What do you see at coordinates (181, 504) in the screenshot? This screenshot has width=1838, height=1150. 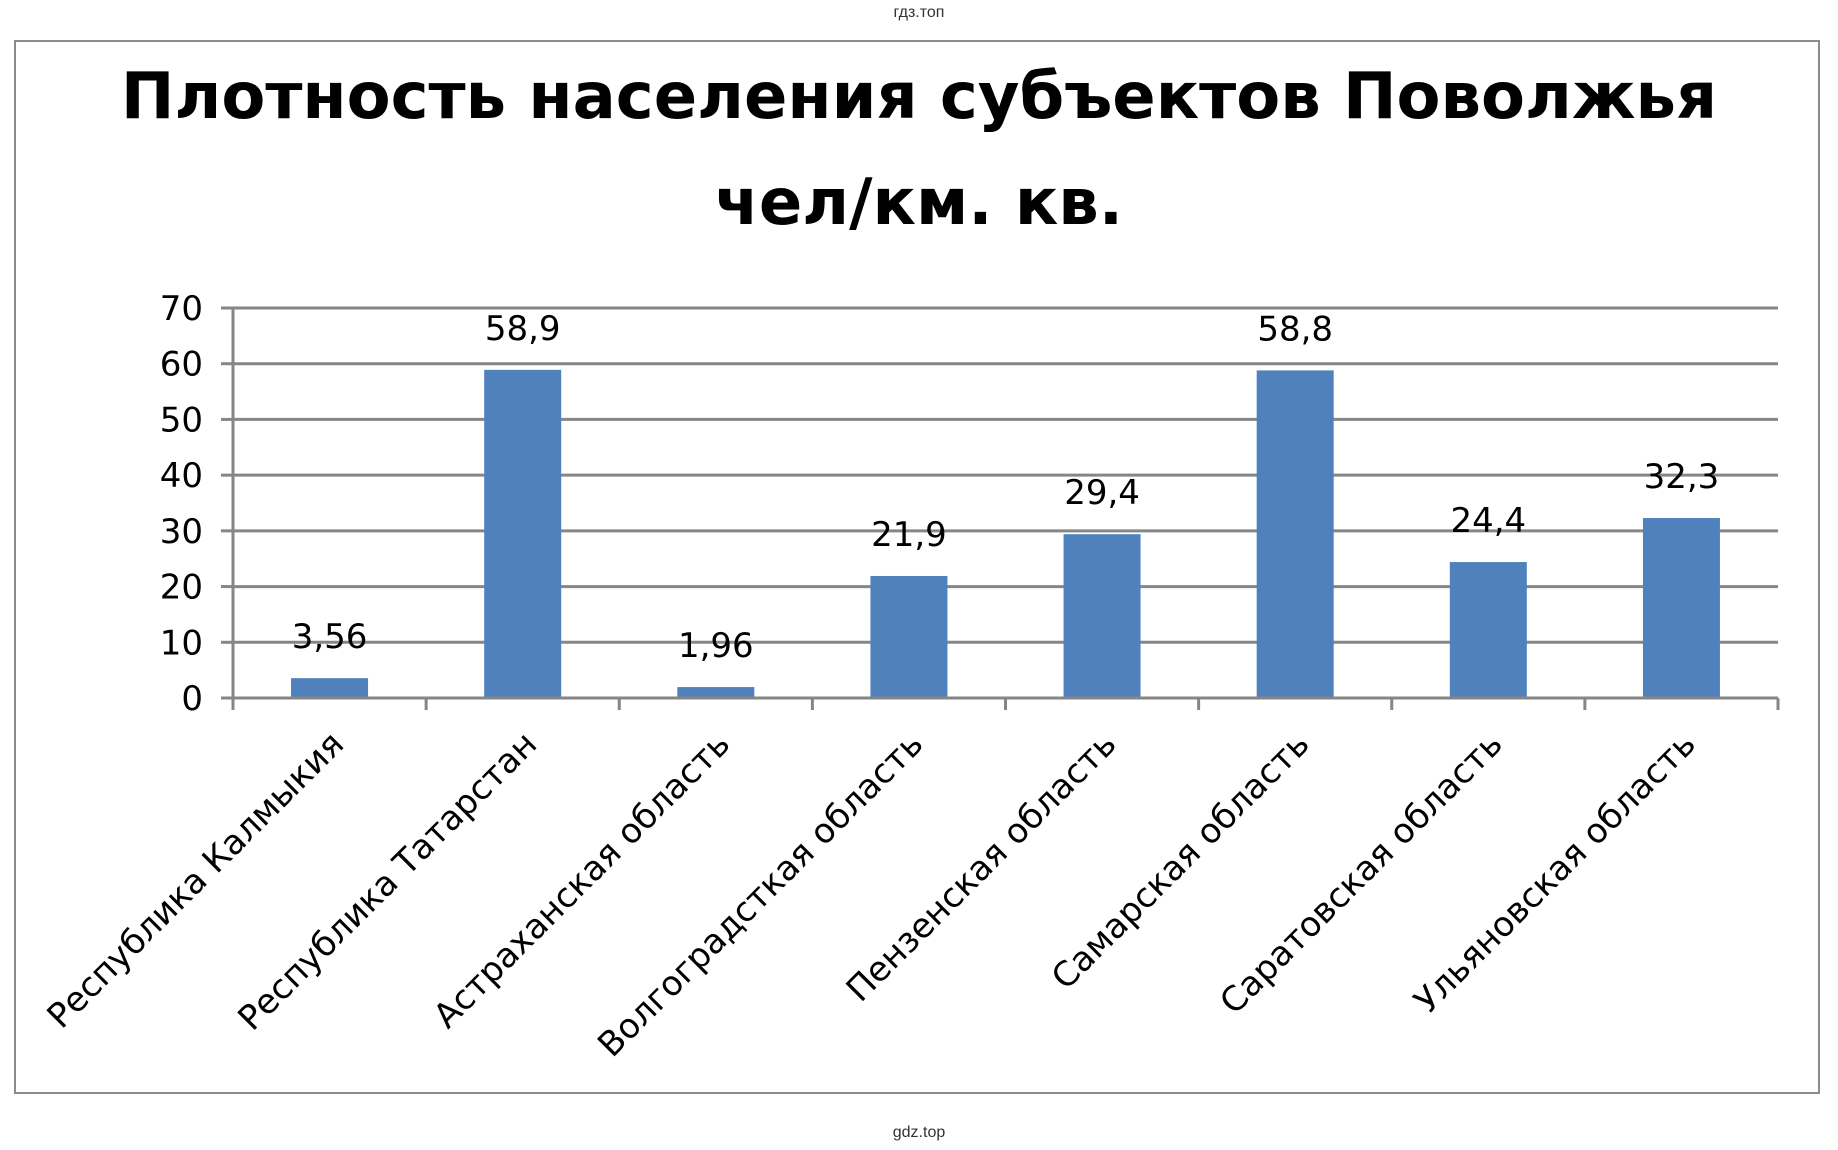 I see `y-axis-tick-labels: 0 10 20 30 40 50 60 70` at bounding box center [181, 504].